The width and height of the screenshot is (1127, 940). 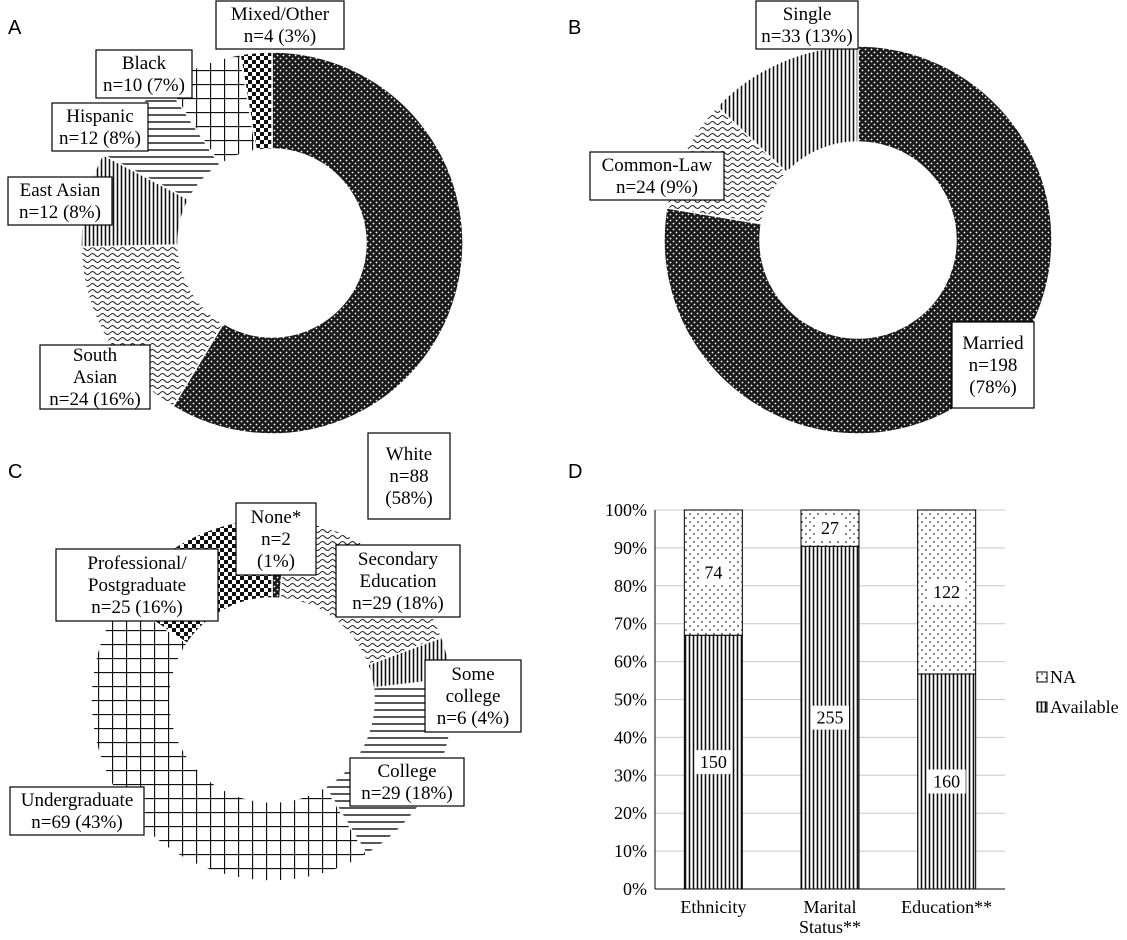 What do you see at coordinates (256, 101) in the screenshot?
I see `slice-mixed-other` at bounding box center [256, 101].